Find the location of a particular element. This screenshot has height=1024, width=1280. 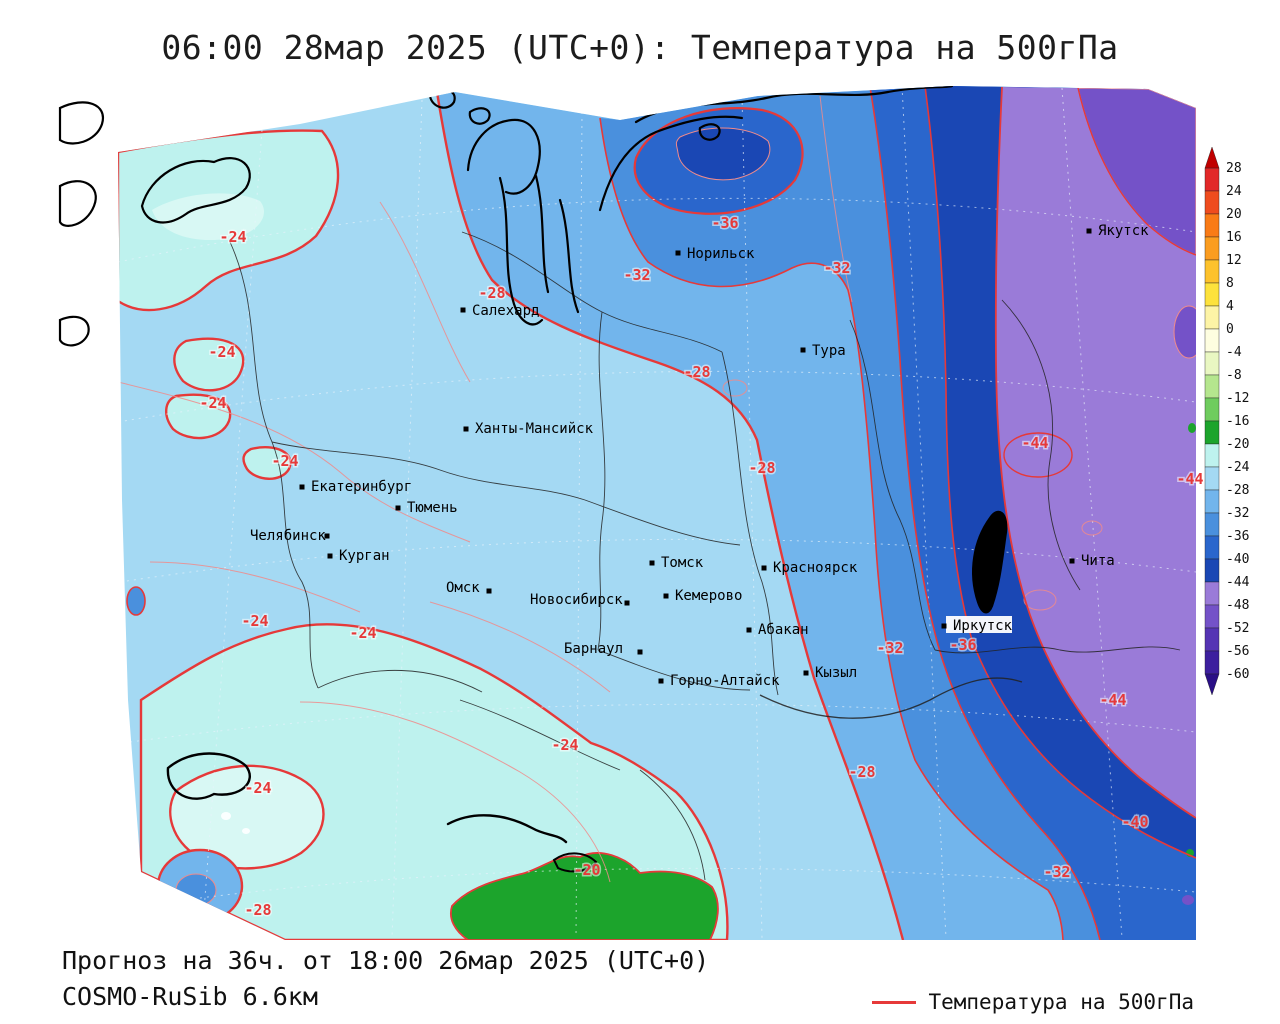

colorbar-tick: -16 is located at coordinates (1237, 421).